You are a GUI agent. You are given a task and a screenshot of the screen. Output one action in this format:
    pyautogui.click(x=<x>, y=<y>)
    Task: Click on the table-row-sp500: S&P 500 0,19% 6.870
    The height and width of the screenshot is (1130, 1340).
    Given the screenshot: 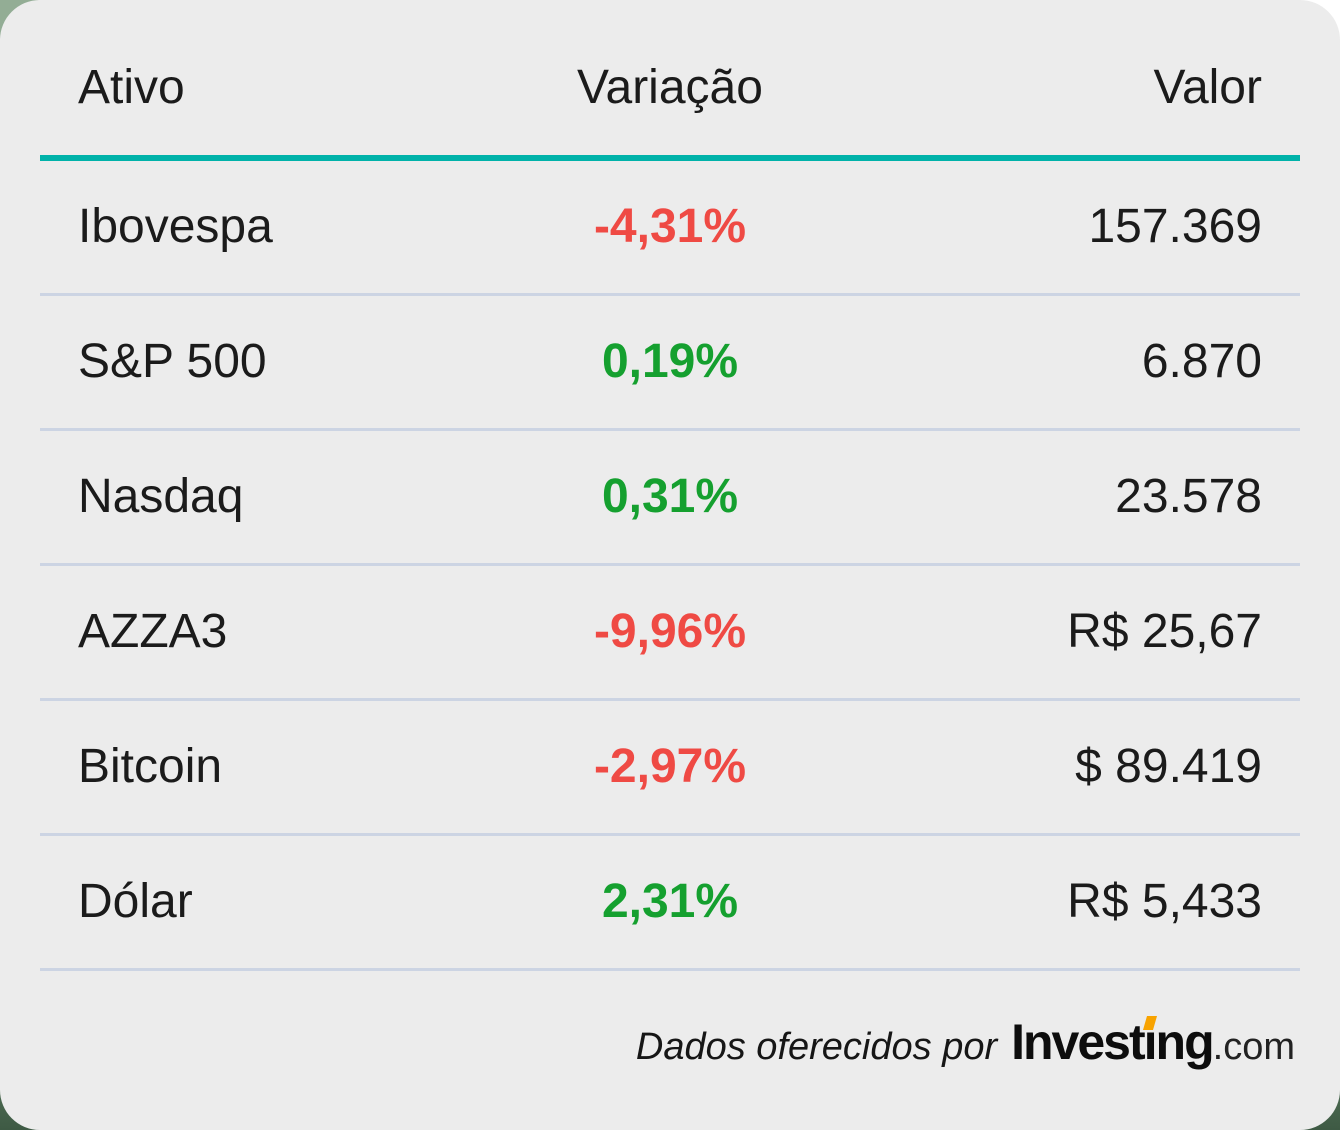 What is the action you would take?
    pyautogui.click(x=670, y=362)
    